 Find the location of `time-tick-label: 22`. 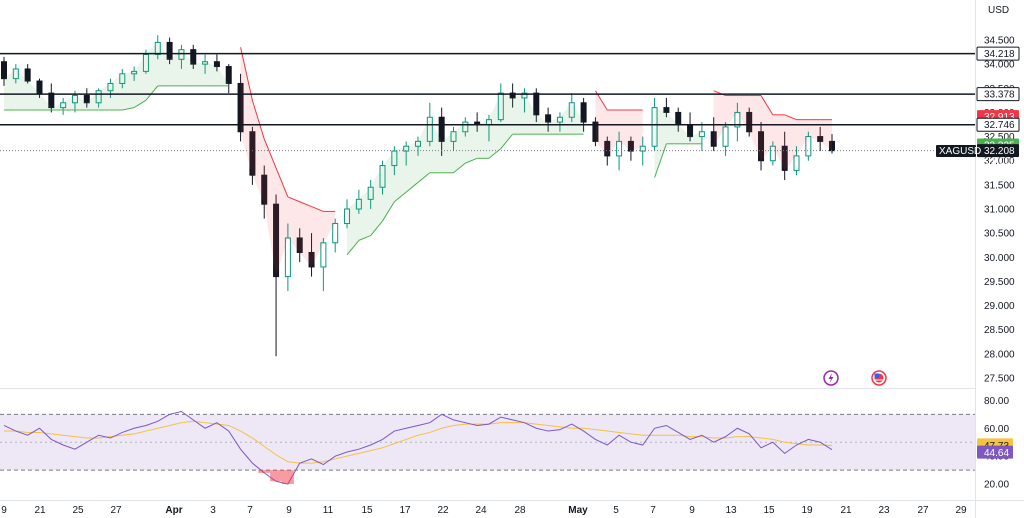

time-tick-label: 22 is located at coordinates (443, 510).